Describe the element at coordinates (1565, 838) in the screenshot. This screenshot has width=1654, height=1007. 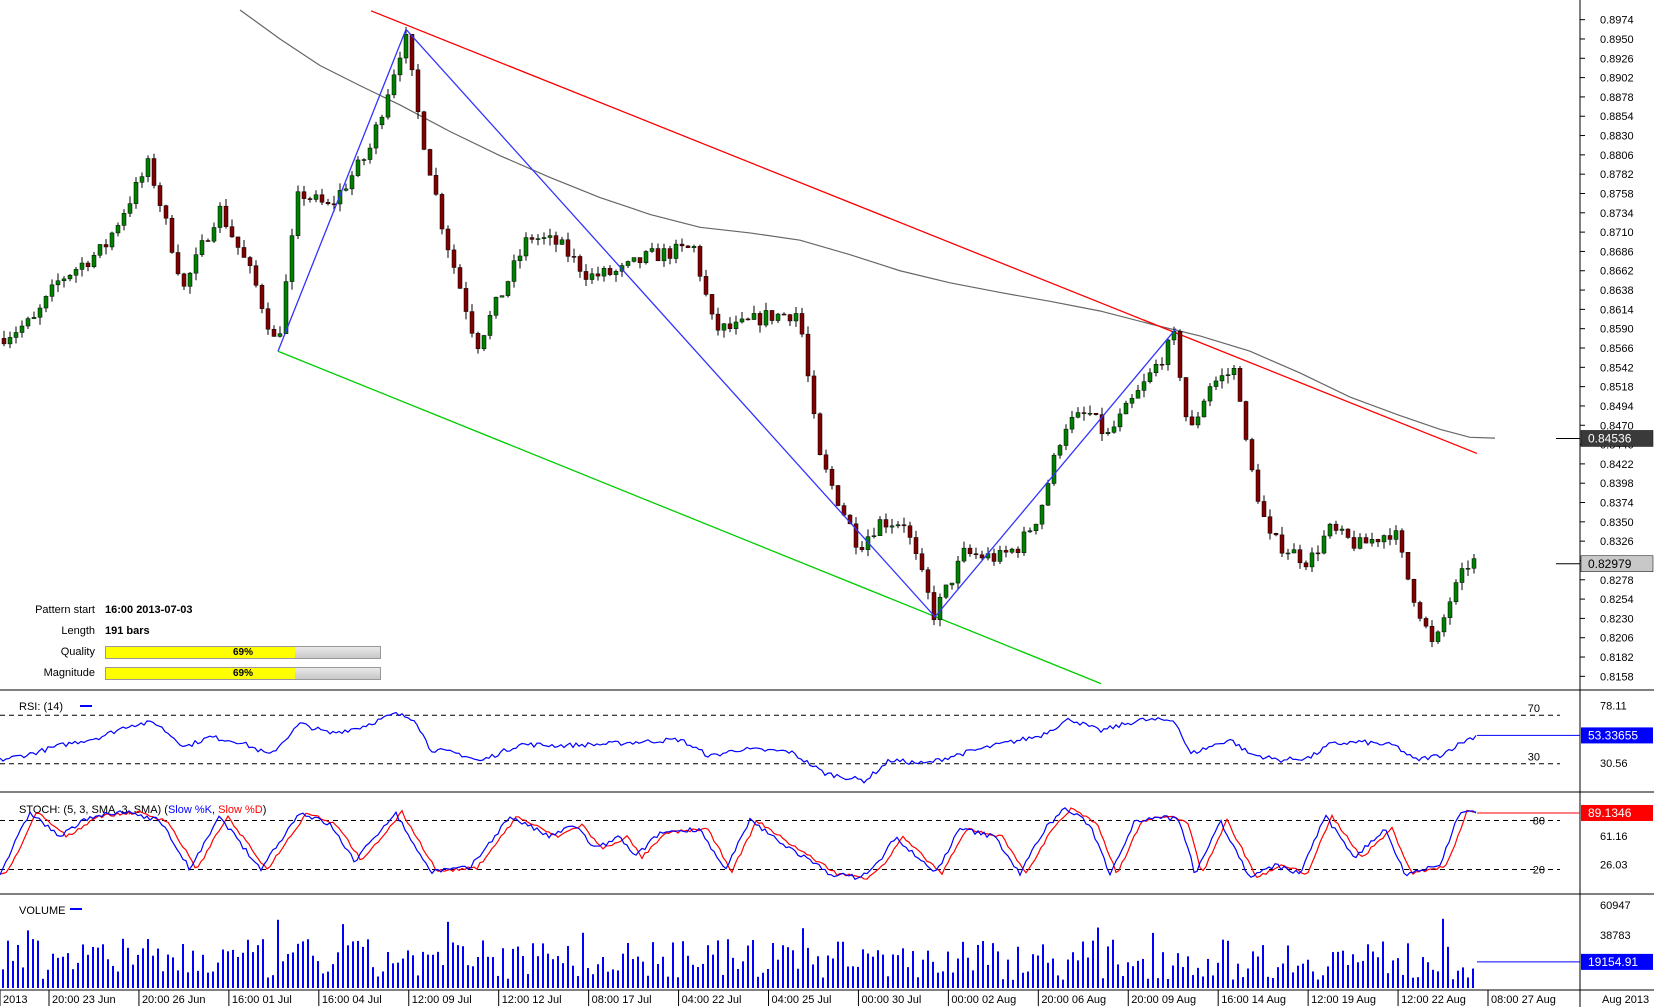
I see `stoch-axis: 61.16 26.03 89.1346` at that location.